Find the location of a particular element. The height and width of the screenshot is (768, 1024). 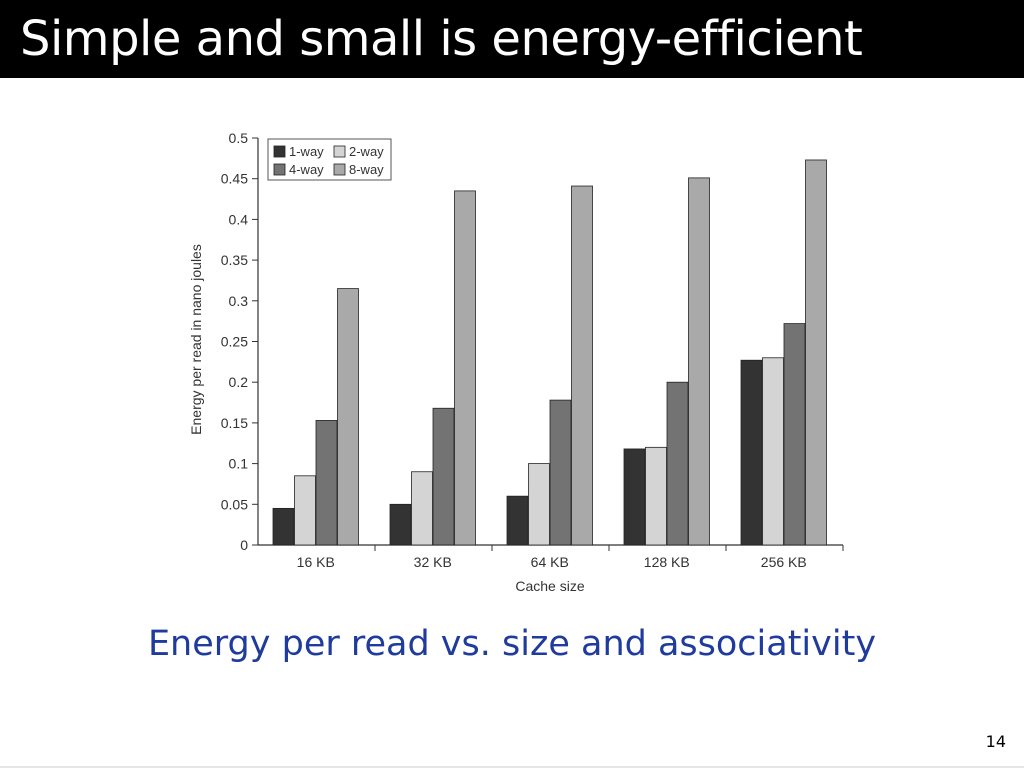

legend-swatch-4-way is located at coordinates (279, 169).